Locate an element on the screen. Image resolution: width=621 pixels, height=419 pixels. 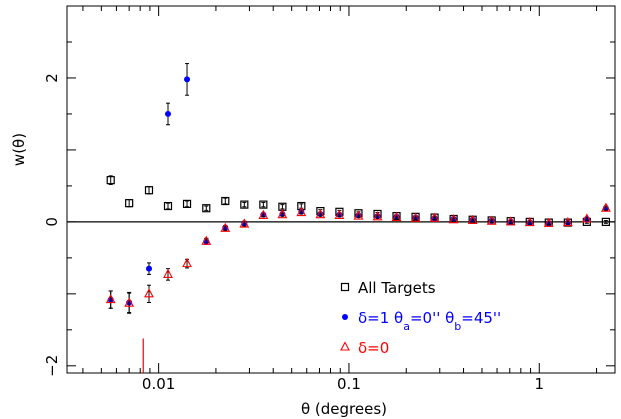
y-tick-label: −2 is located at coordinates (52, 366).